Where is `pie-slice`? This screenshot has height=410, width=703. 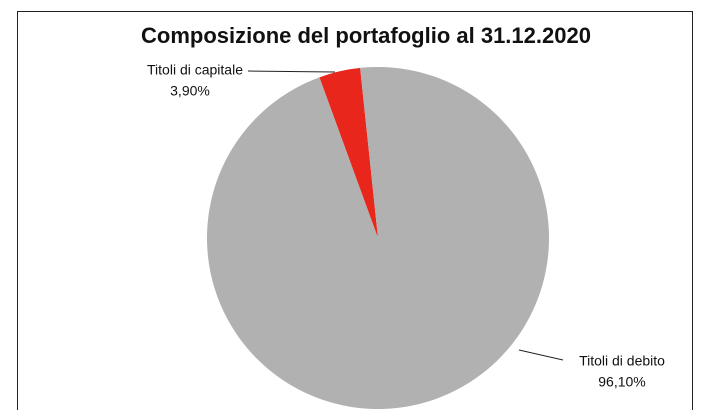
pie-slice is located at coordinates (348, 152).